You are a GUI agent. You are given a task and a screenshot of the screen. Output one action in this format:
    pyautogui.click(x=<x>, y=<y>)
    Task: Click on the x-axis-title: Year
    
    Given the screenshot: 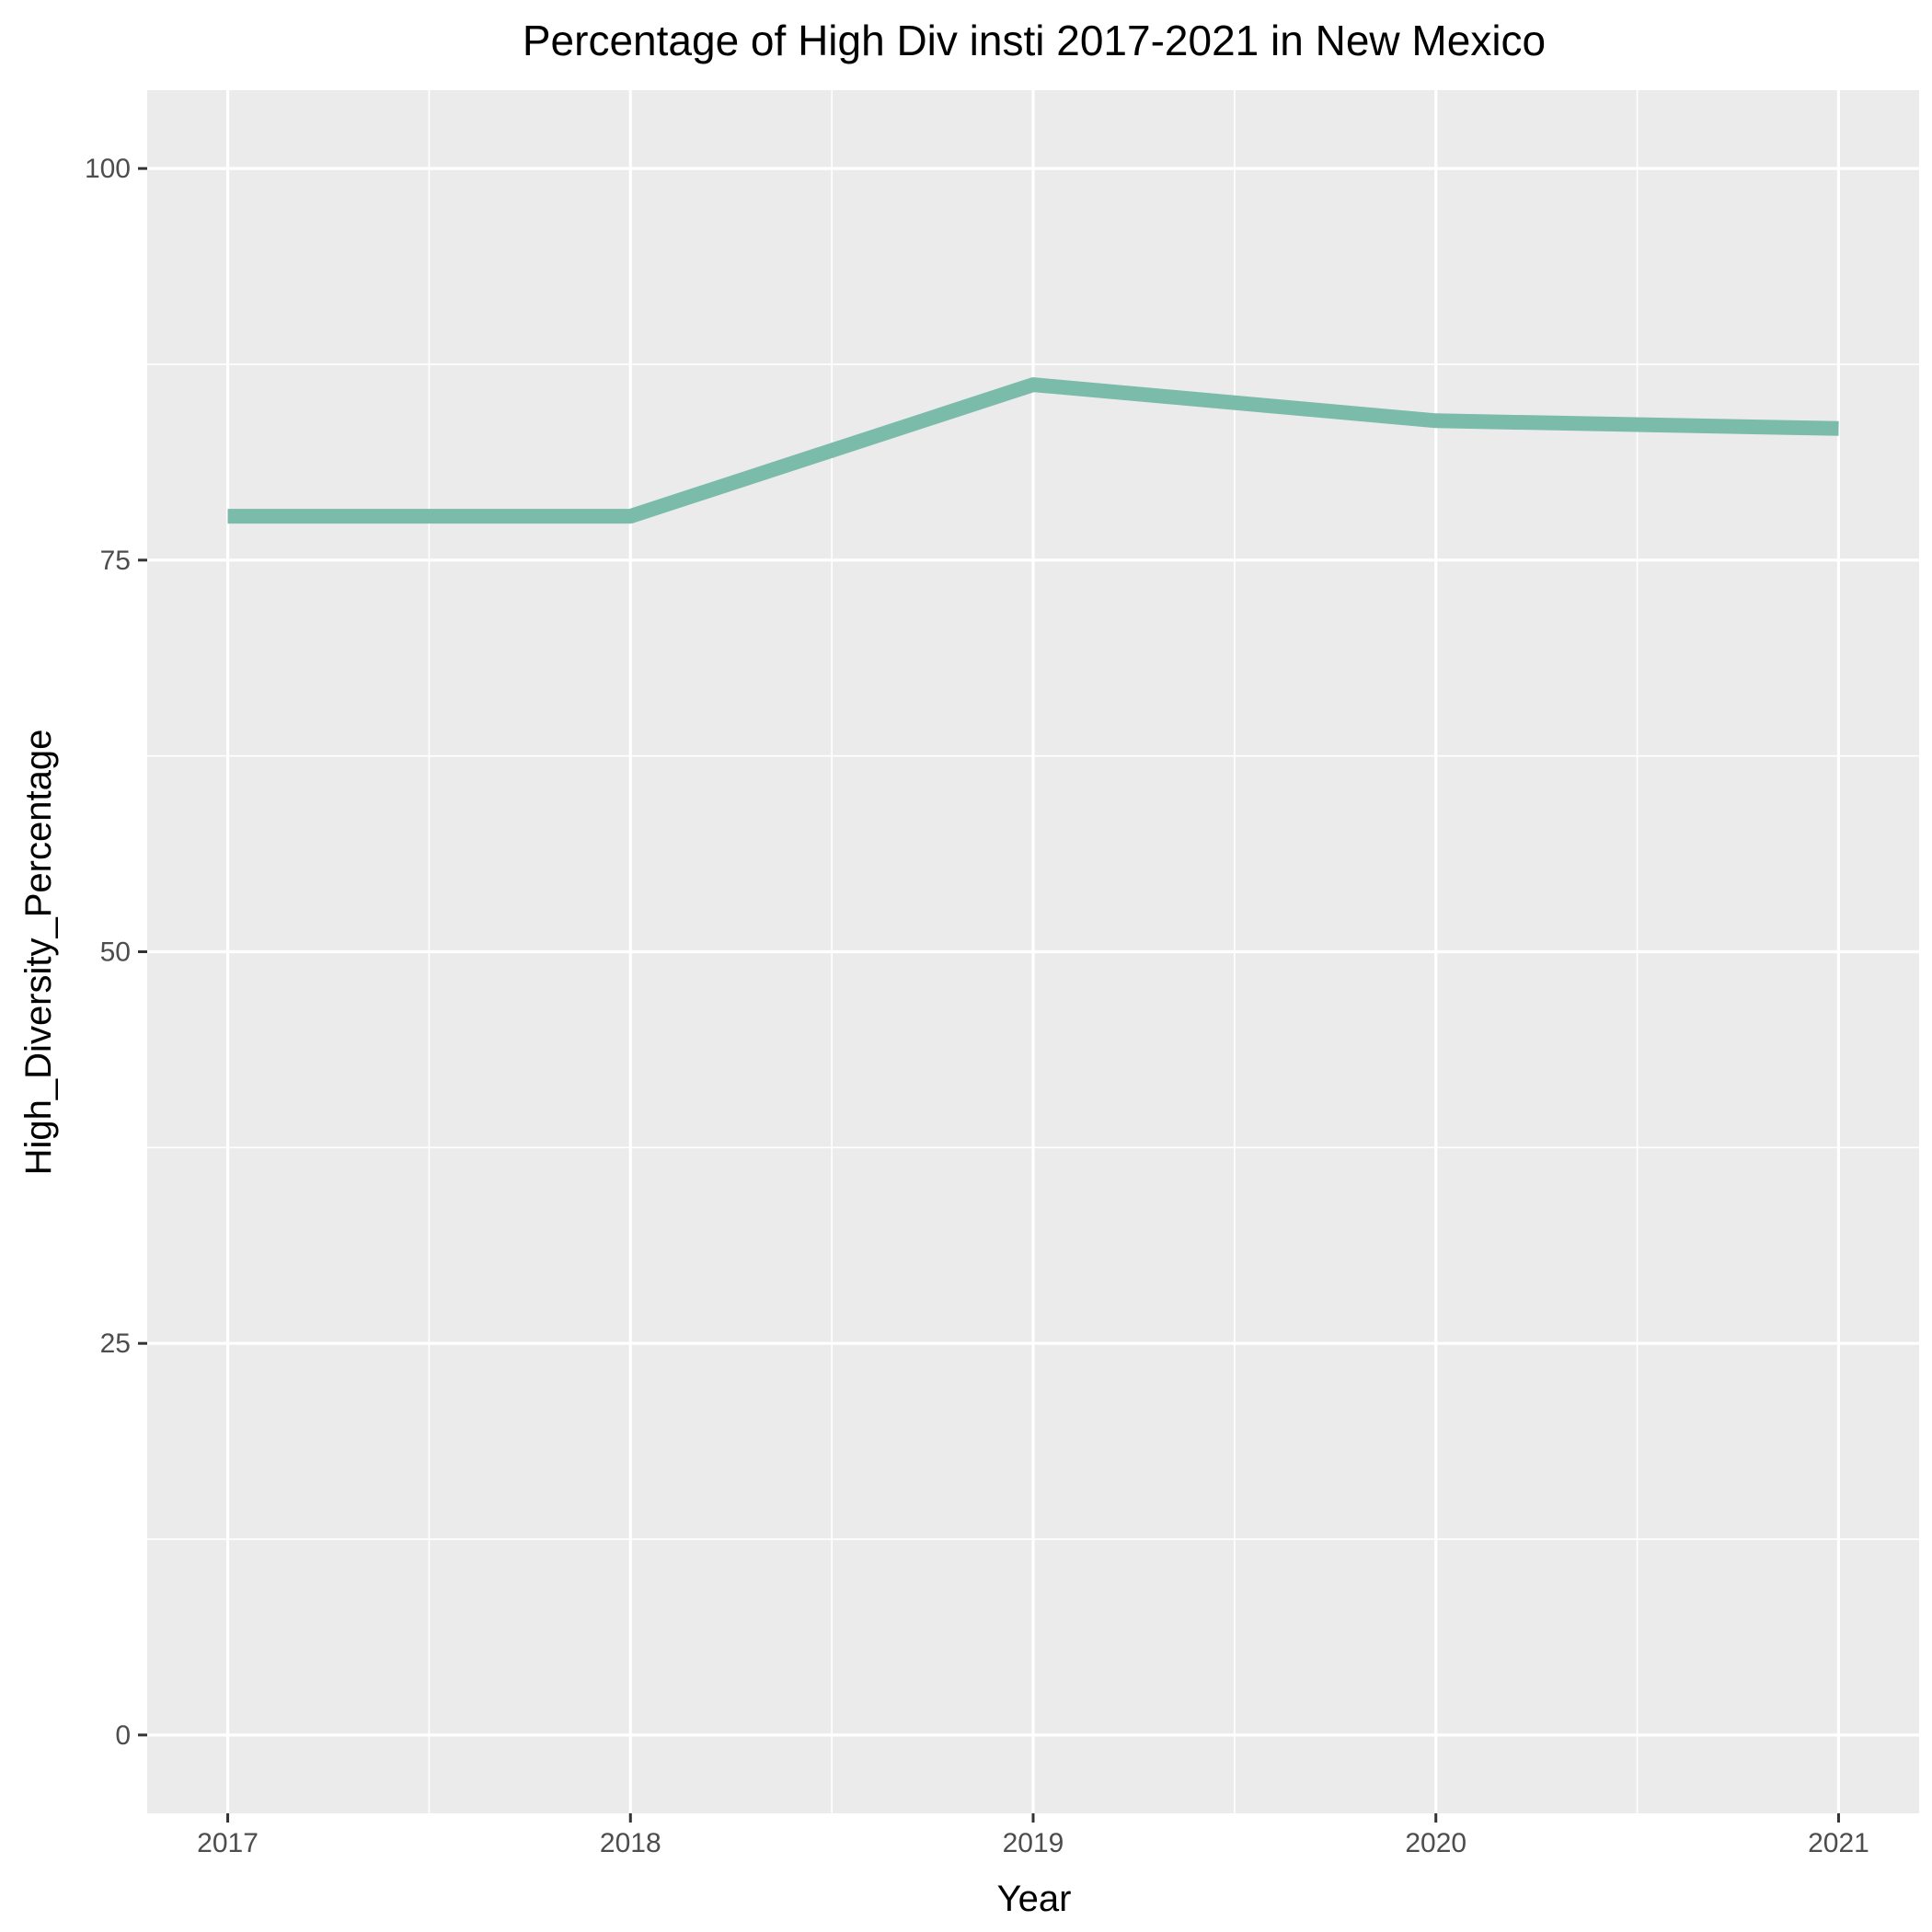 What is the action you would take?
    pyautogui.click(x=1034, y=1899)
    